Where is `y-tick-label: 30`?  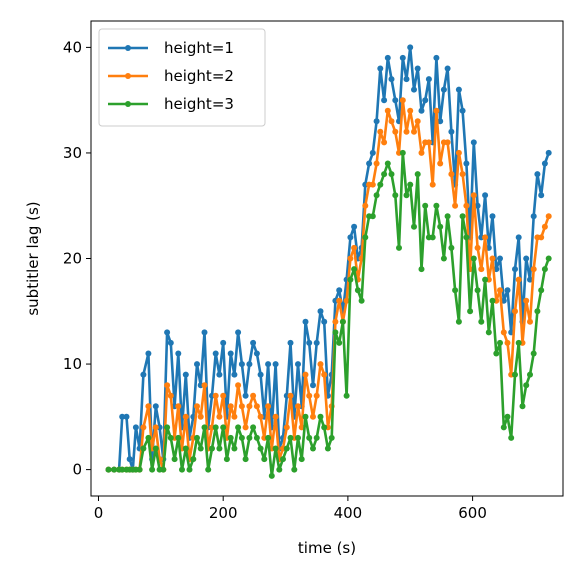 y-tick-label: 30 is located at coordinates (72, 153).